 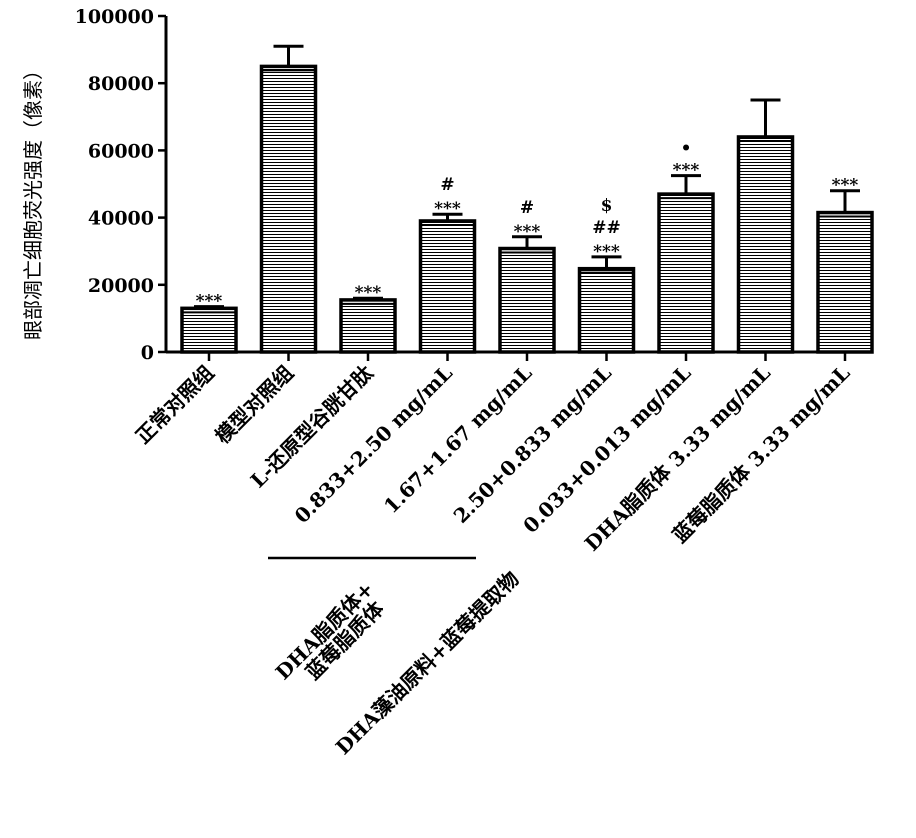 I want to click on y-tick-label: 20000, so click(x=121, y=286).